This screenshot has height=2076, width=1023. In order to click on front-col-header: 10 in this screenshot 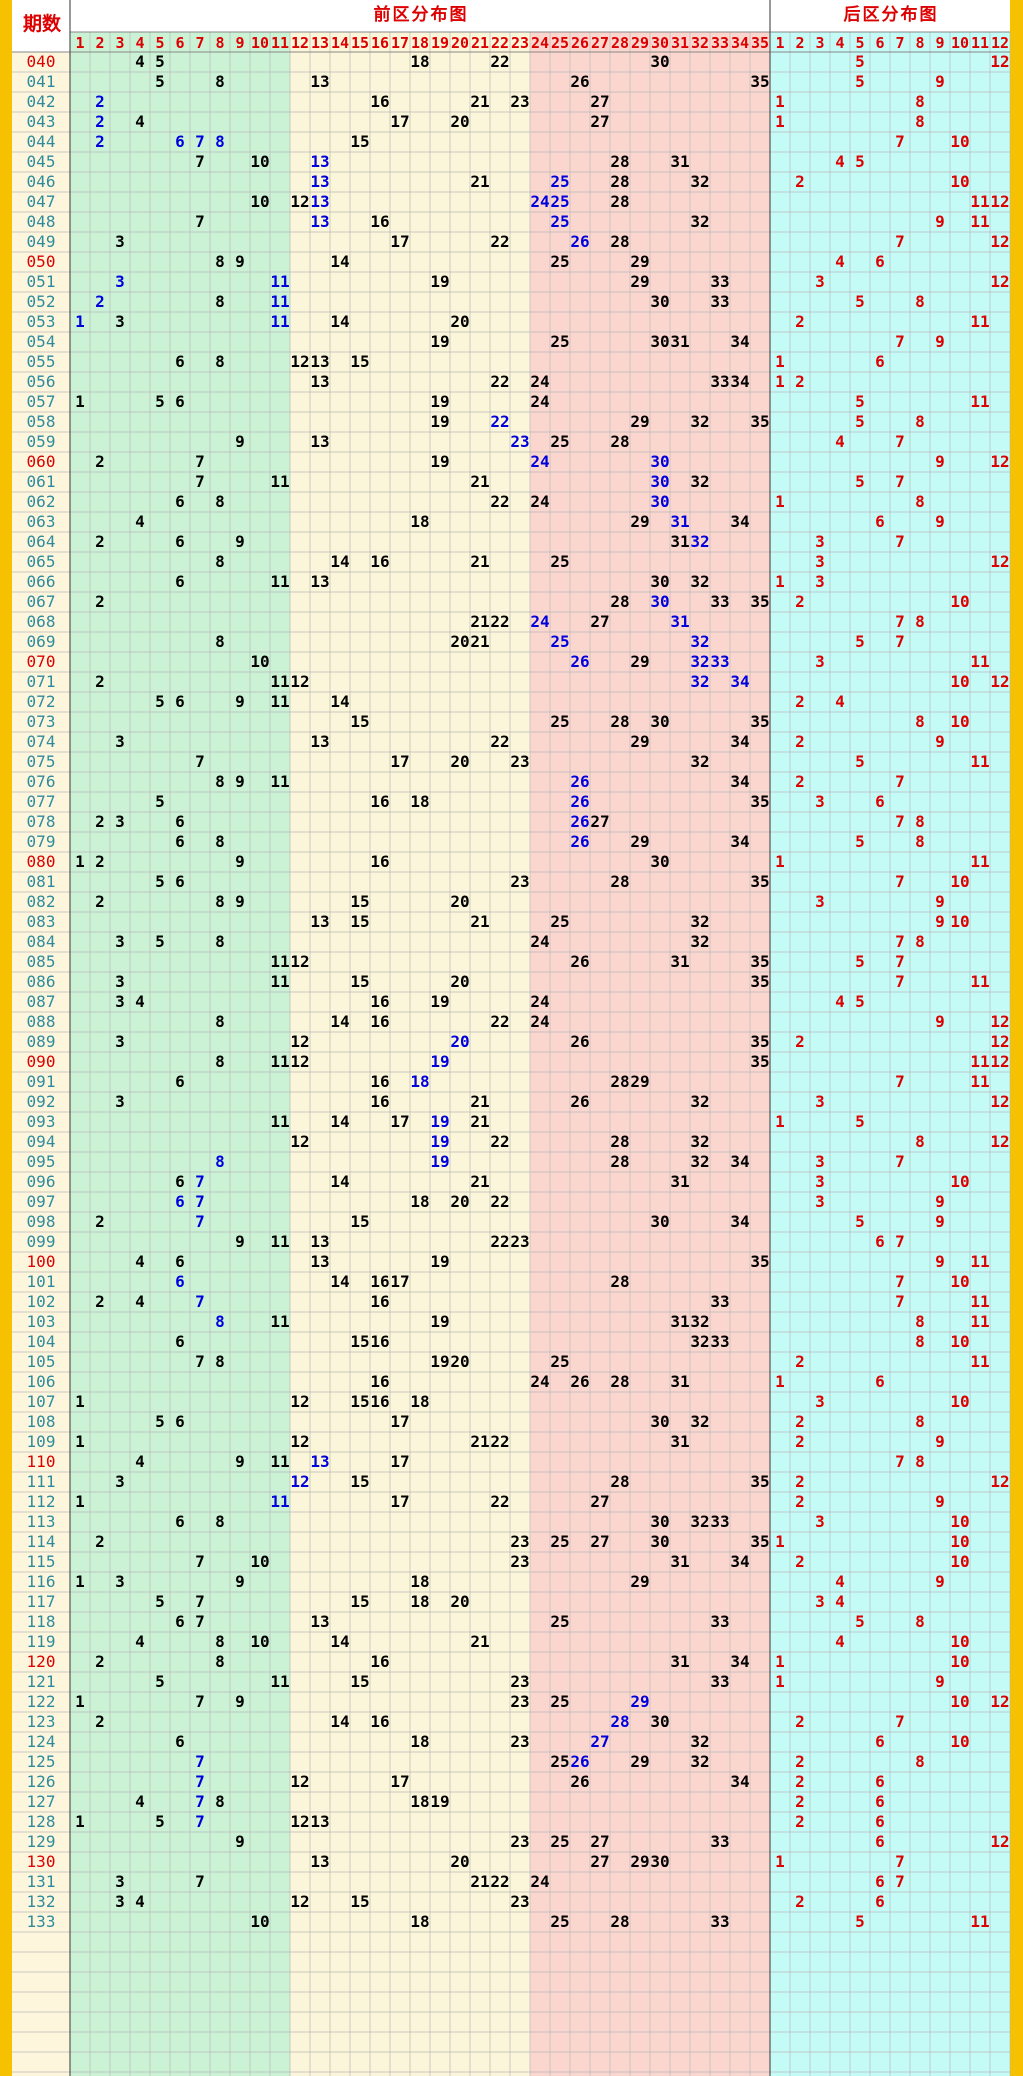, I will do `click(260, 43)`.